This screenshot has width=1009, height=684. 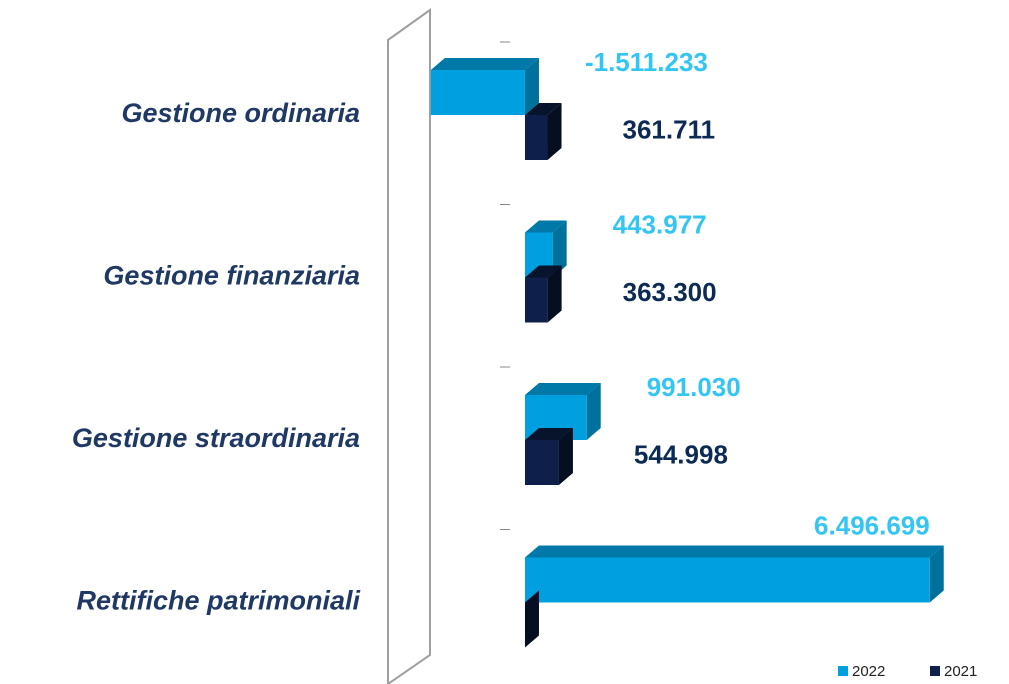 I want to click on back-wall, so click(x=409, y=346).